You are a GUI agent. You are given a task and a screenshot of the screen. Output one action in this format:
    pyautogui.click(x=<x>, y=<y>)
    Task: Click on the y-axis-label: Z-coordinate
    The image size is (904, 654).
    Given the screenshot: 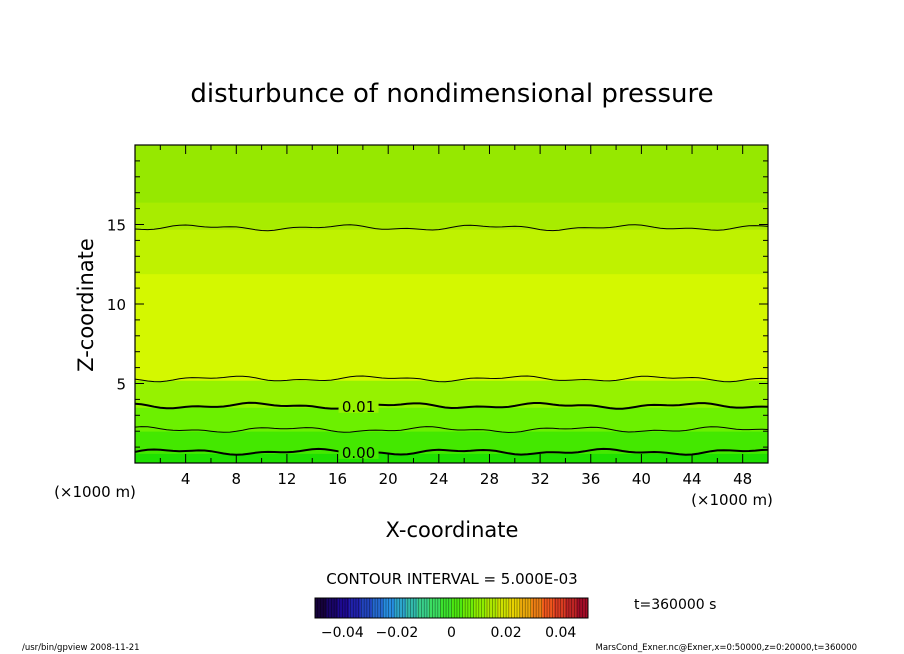 What is the action you would take?
    pyautogui.click(x=86, y=305)
    